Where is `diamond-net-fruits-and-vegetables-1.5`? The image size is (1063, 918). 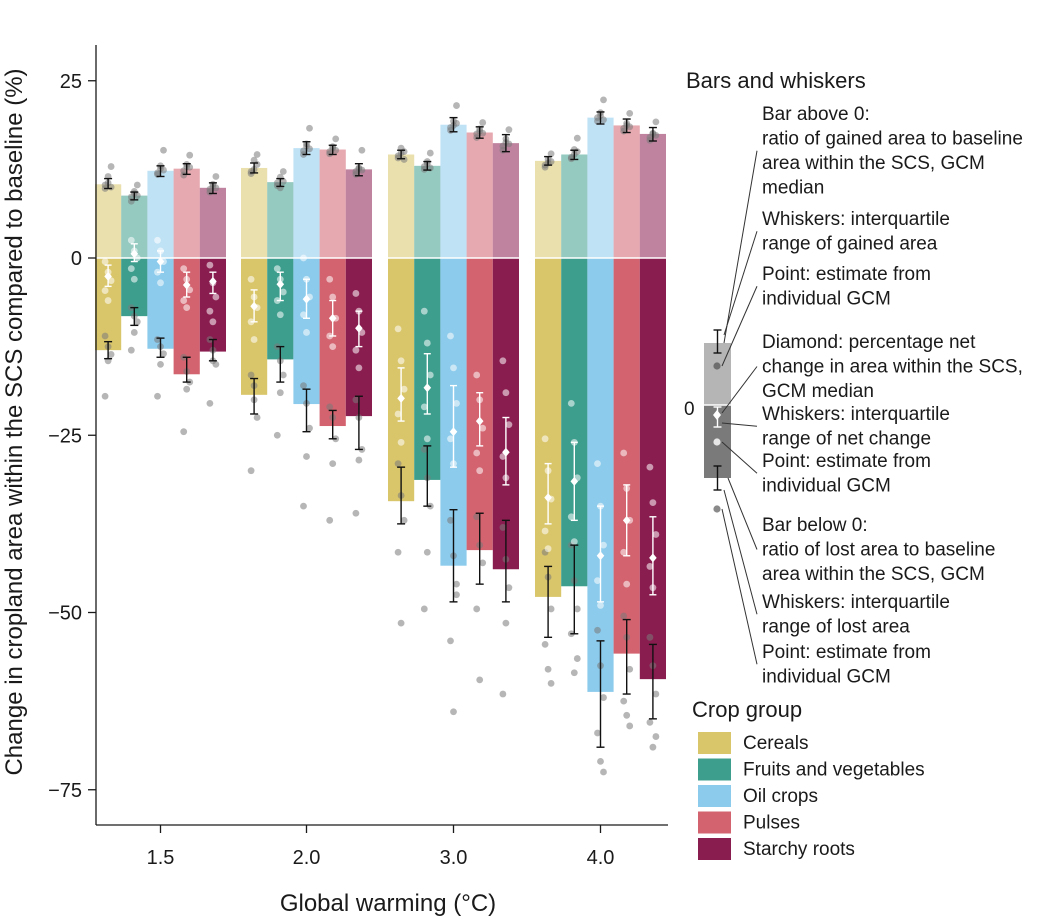
diamond-net-fruits-and-vegetables-1.5 is located at coordinates (134, 254).